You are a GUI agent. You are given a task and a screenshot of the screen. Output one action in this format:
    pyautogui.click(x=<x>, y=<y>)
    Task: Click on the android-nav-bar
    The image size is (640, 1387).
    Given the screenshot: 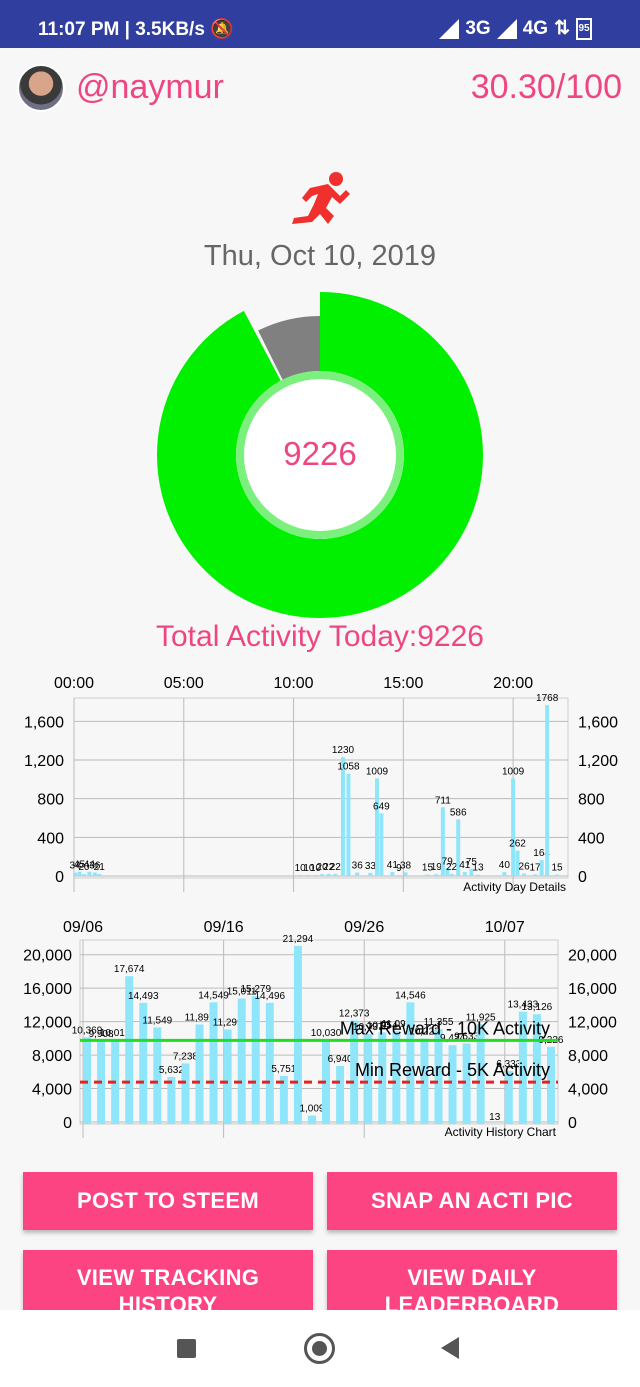 What is the action you would take?
    pyautogui.click(x=320, y=1348)
    